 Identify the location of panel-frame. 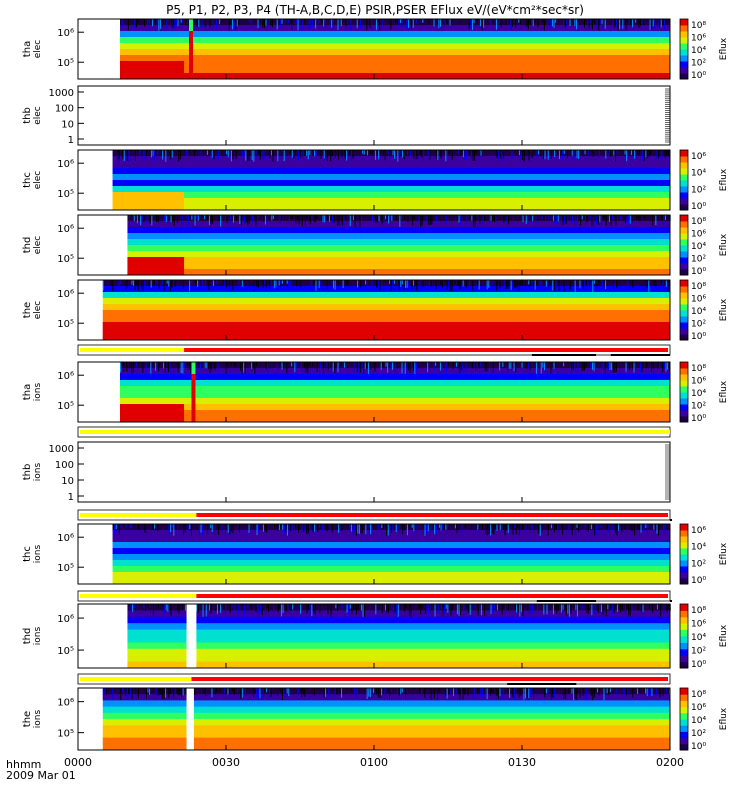
(374, 115).